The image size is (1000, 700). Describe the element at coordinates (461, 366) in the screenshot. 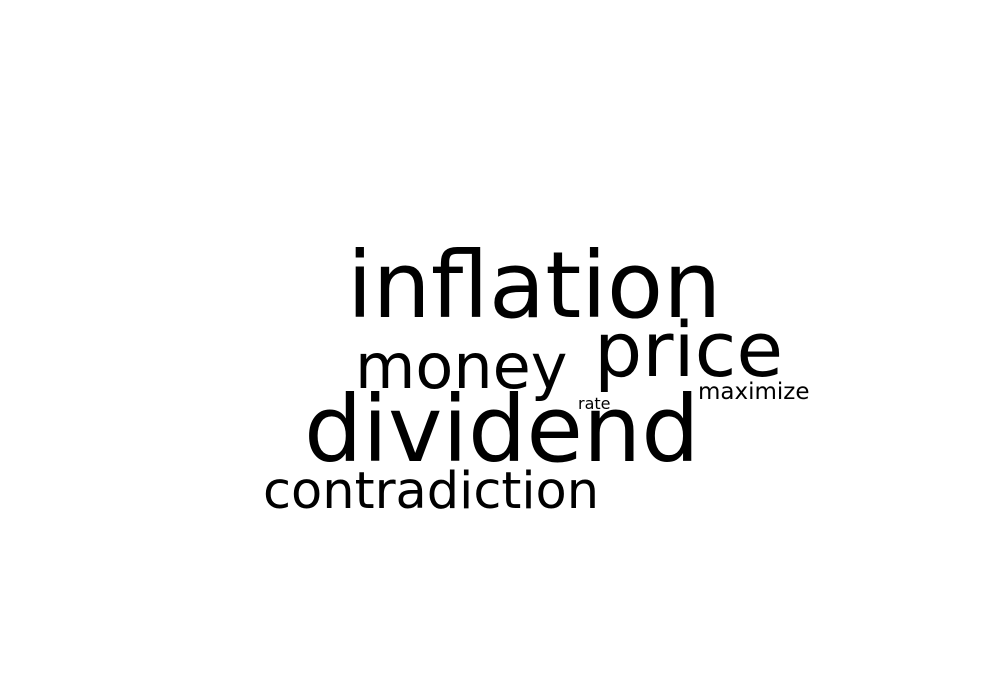

I see `word-money: money` at that location.